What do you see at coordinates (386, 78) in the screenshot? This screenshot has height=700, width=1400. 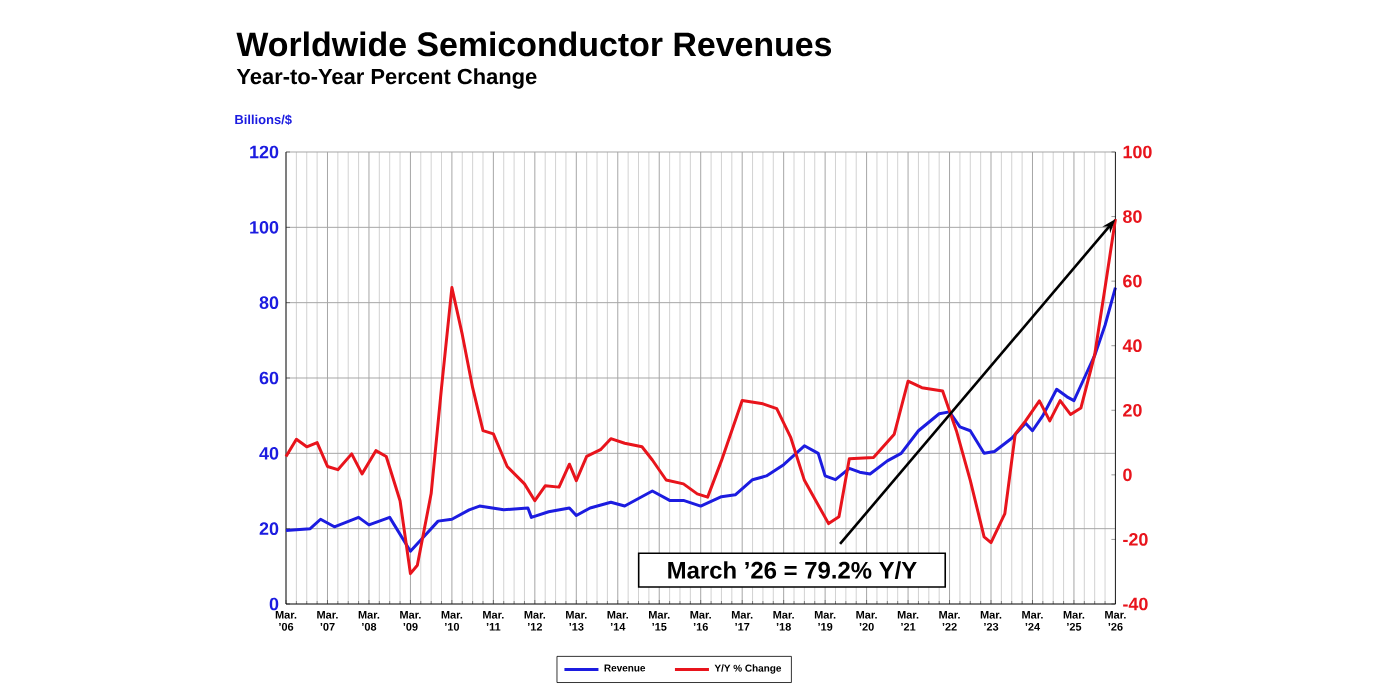 I see `chart-subtitle: Year-to-Year Percent Change` at bounding box center [386, 78].